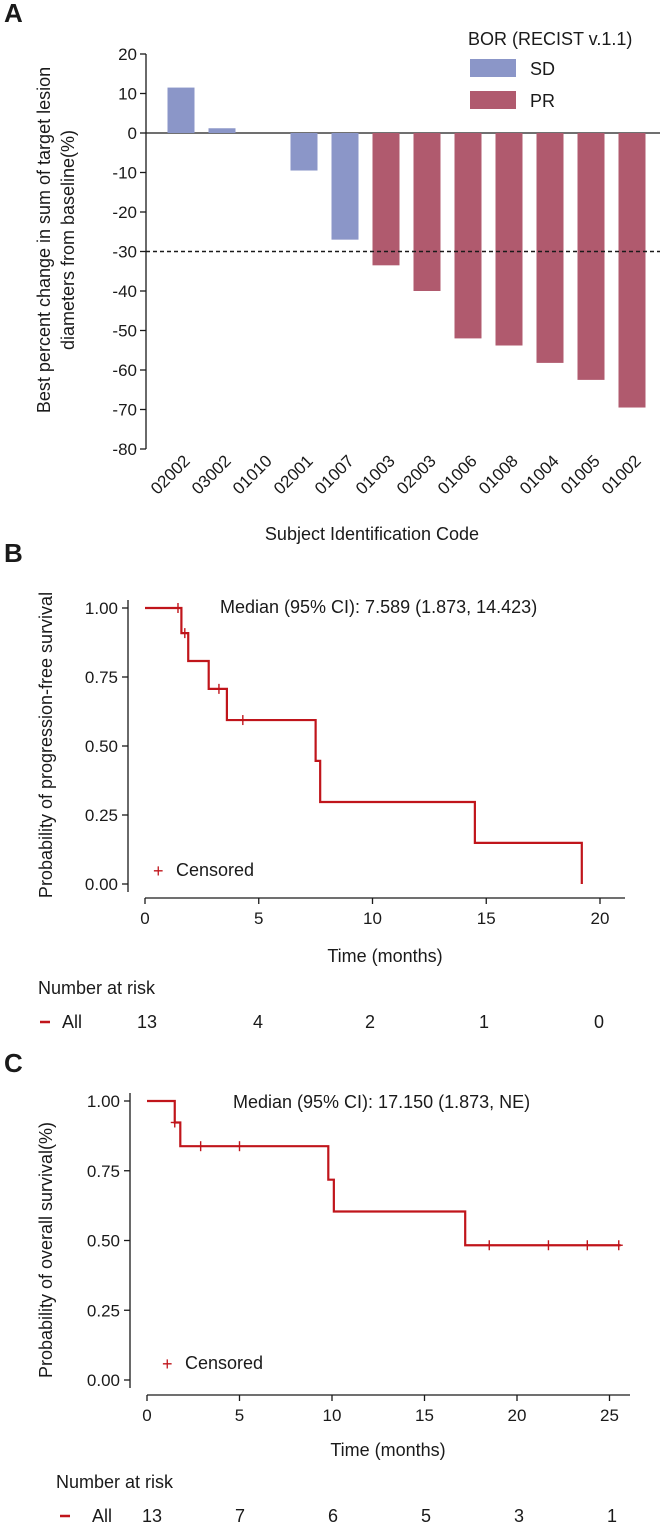 The image size is (667, 1528). Describe the element at coordinates (13, 14) in the screenshot. I see `panel-a-letter: A` at that location.